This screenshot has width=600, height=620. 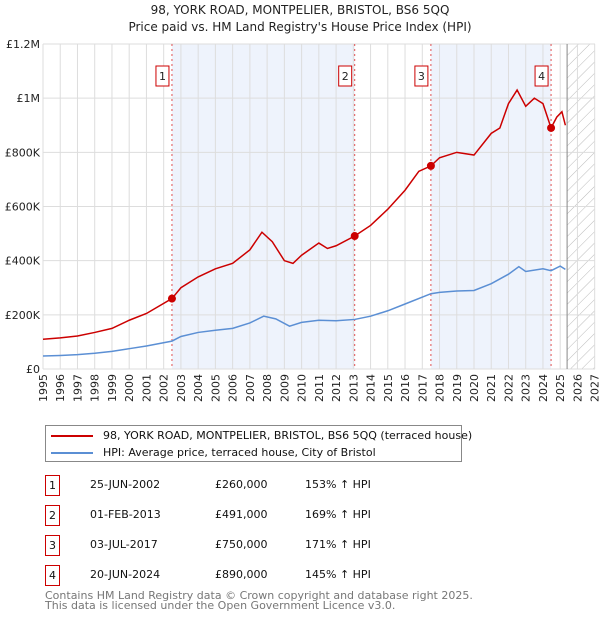 I want to click on sale-hpi-change: 145% ↑ HPI, so click(x=338, y=574).